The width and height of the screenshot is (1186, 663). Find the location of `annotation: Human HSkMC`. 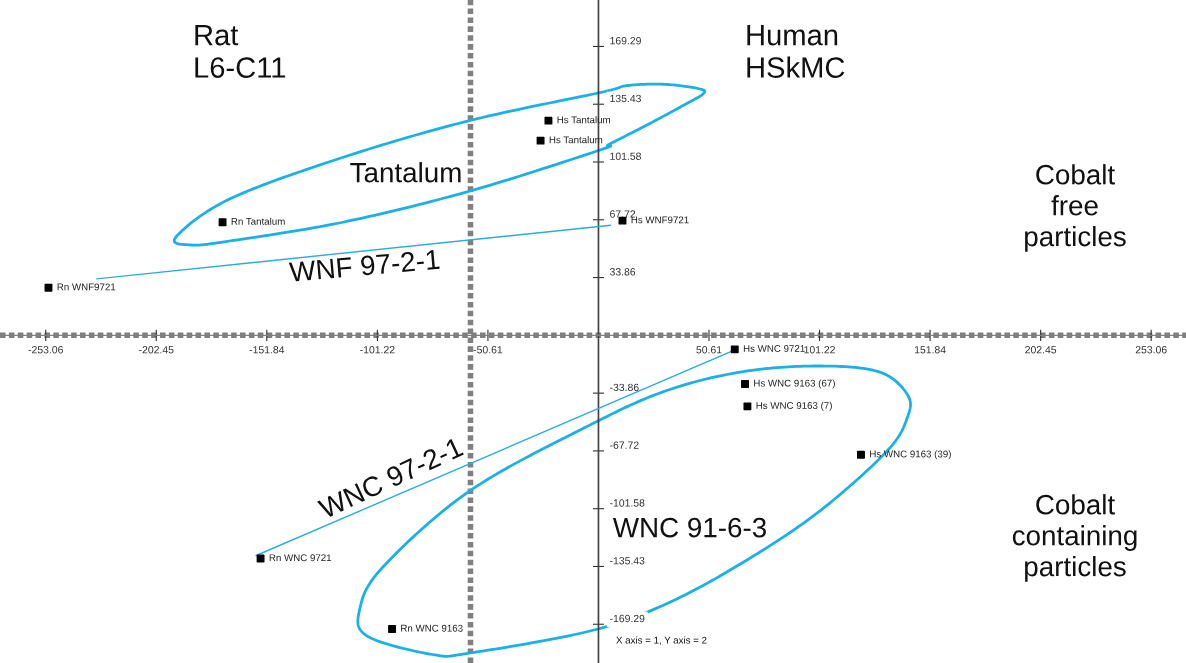

annotation: Human HSkMC is located at coordinates (796, 51).